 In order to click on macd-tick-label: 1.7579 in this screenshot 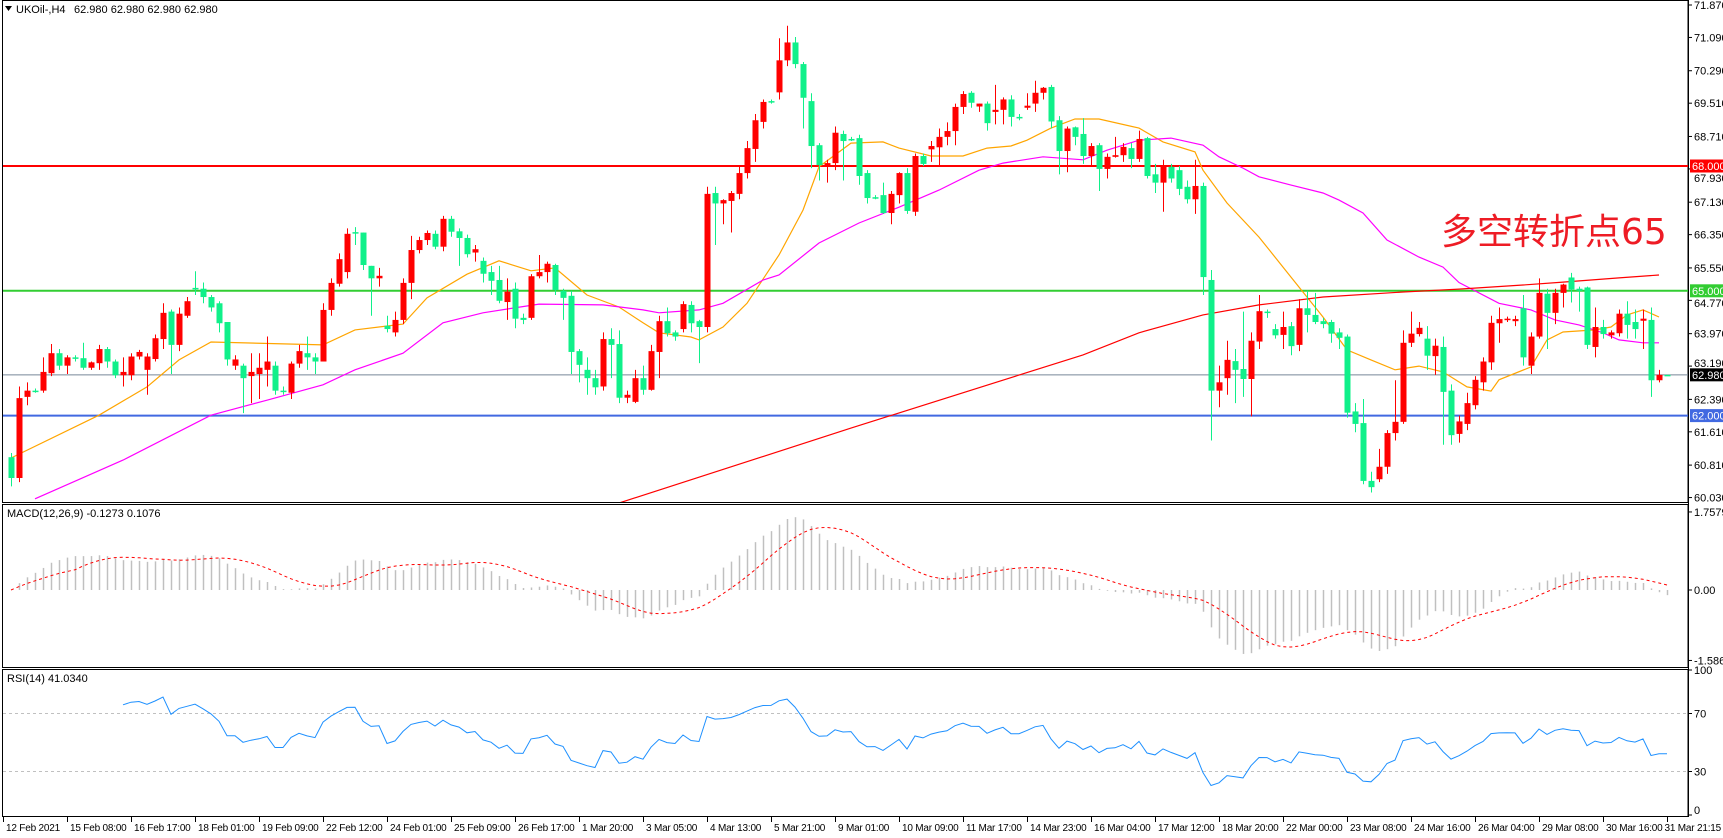, I will do `click(1708, 513)`.